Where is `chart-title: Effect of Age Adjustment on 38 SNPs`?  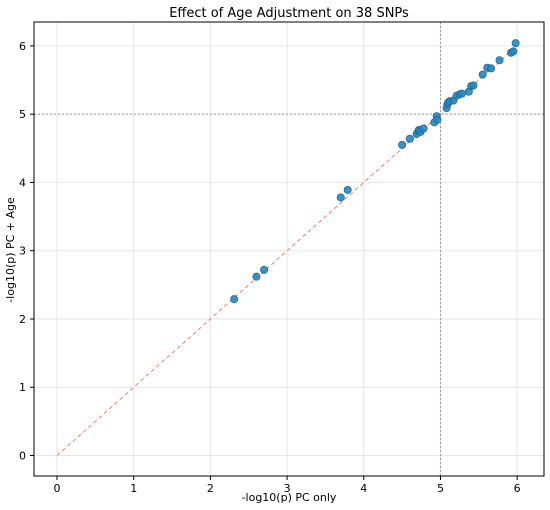 chart-title: Effect of Age Adjustment on 38 SNPs is located at coordinates (289, 13).